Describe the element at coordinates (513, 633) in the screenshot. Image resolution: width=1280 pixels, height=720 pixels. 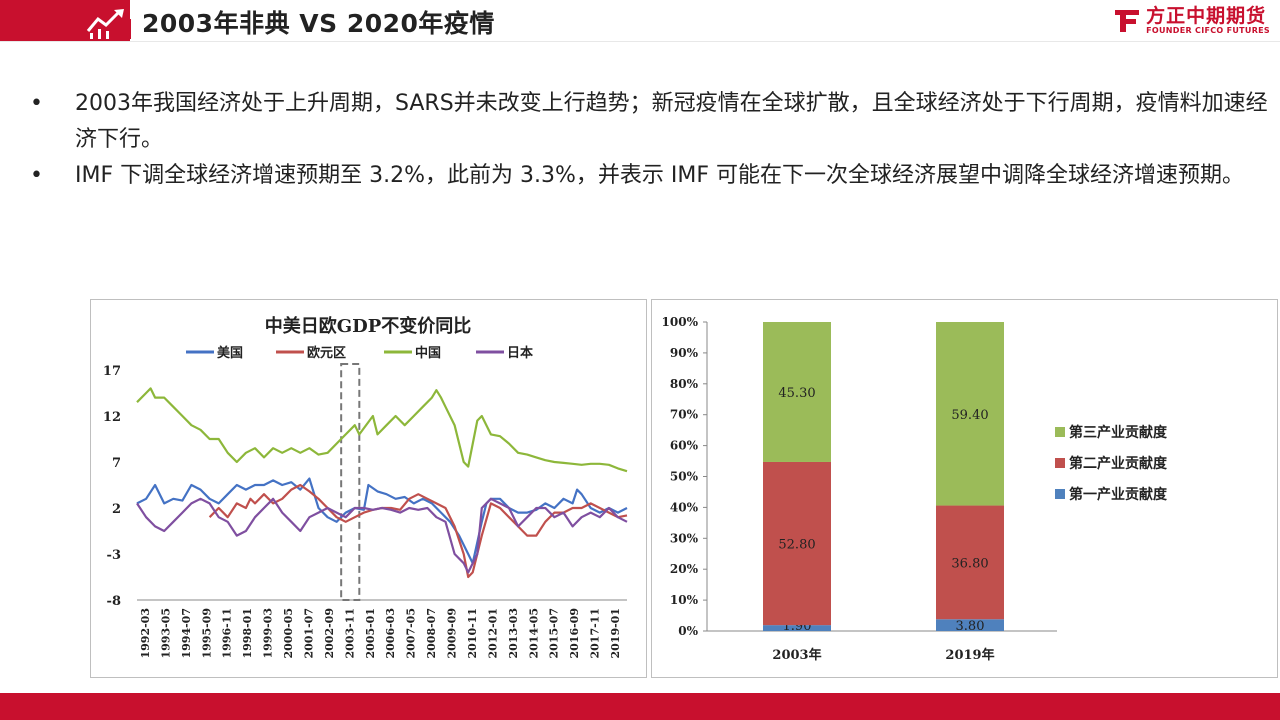
I see `x-tick-label: 2013-03` at that location.